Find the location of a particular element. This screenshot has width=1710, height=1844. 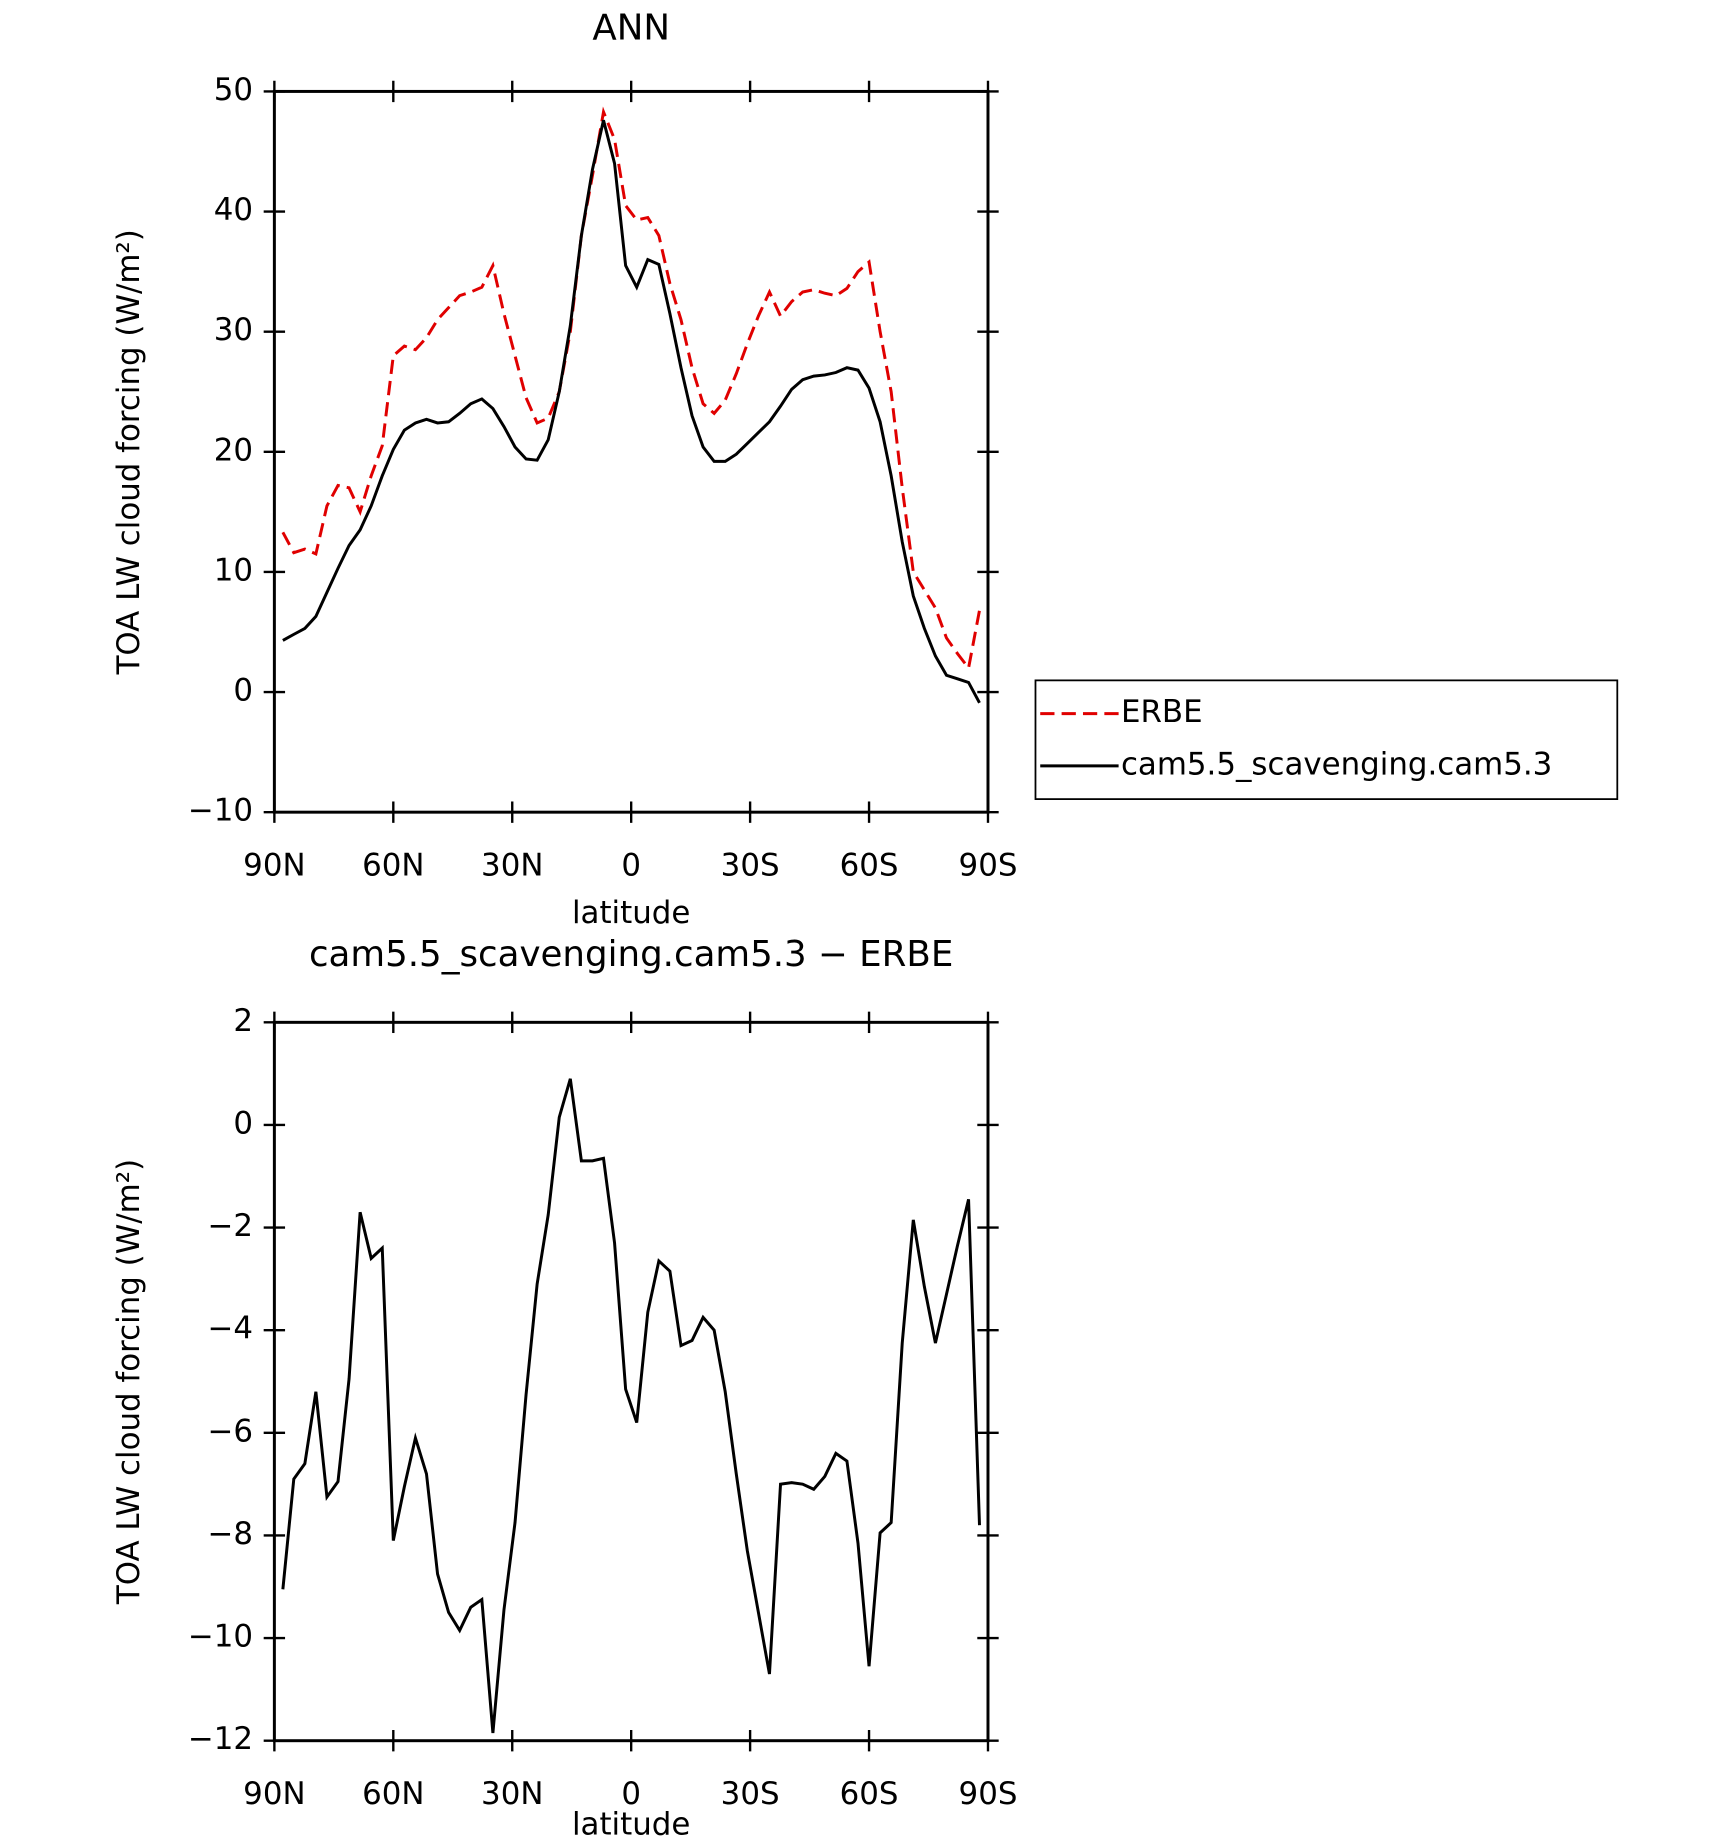

y-tick-label: 10 is located at coordinates (233, 570).